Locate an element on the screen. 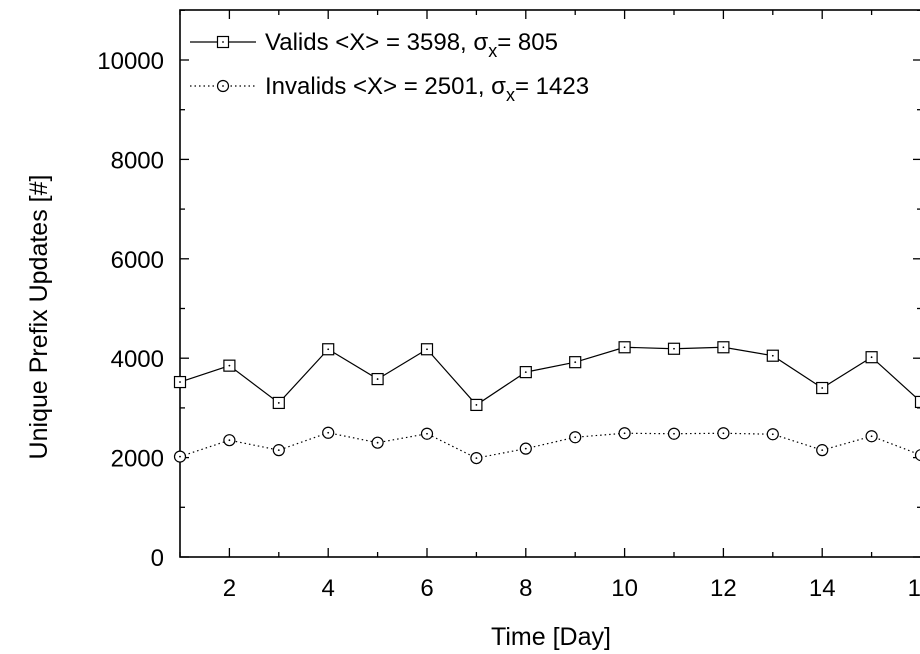 This screenshot has height=654, width=920. series-line-valids is located at coordinates (549, 376).